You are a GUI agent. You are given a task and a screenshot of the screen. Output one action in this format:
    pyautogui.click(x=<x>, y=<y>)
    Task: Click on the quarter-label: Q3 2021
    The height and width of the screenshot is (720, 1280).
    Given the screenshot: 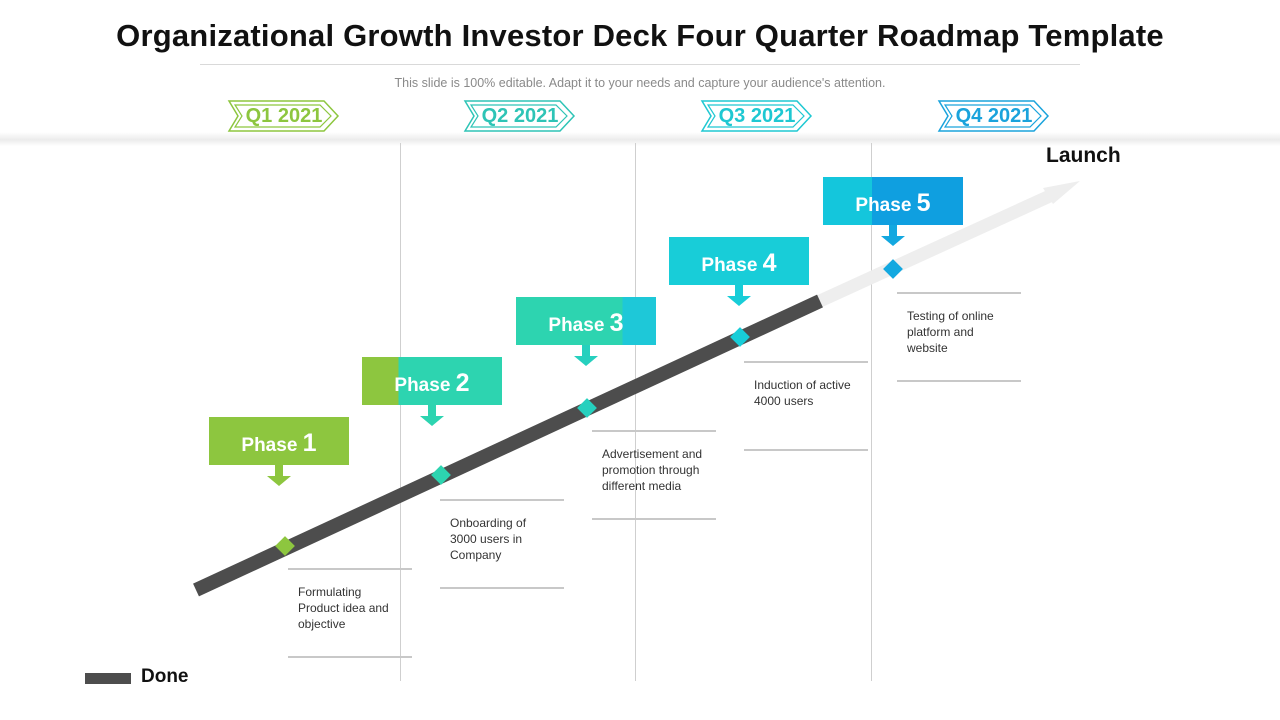 What is the action you would take?
    pyautogui.click(x=757, y=116)
    